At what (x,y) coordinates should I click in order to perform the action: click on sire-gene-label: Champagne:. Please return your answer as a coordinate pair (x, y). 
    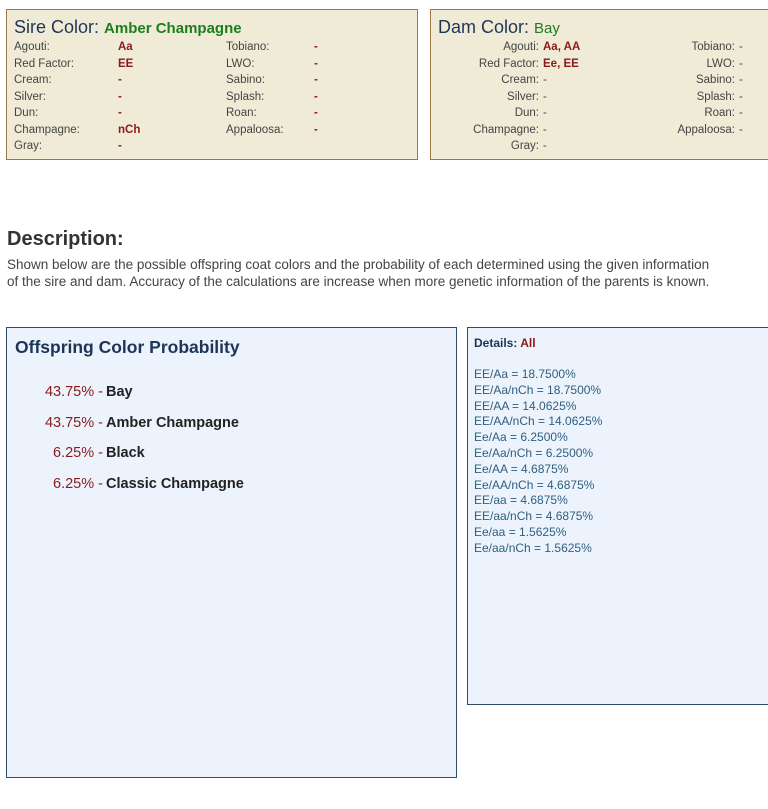
    Looking at the image, I should click on (47, 129).